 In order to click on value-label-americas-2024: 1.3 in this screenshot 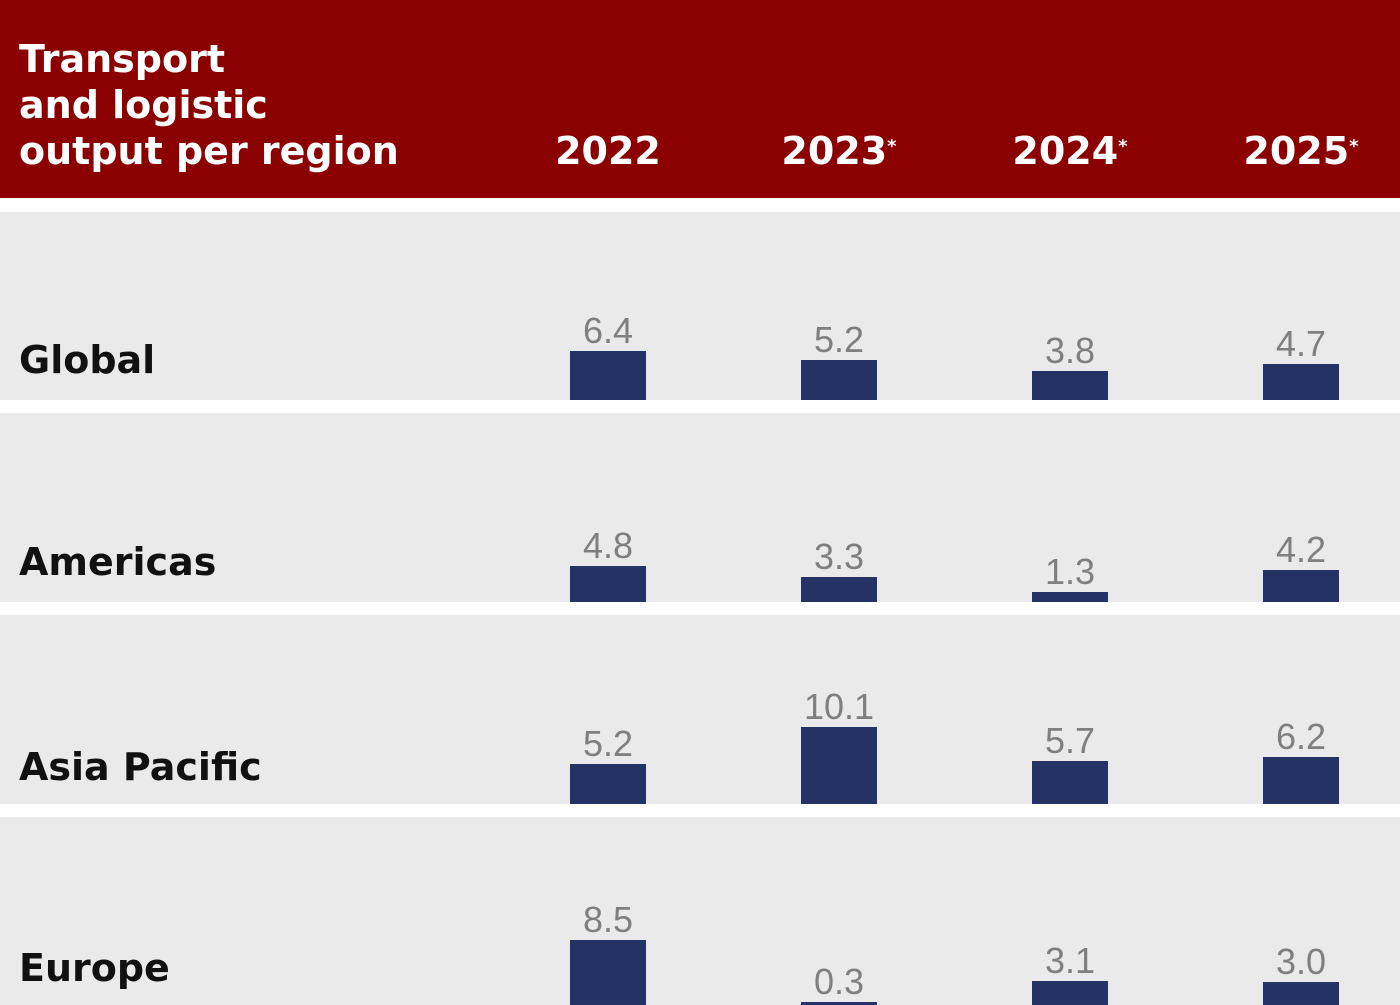, I will do `click(1070, 572)`.